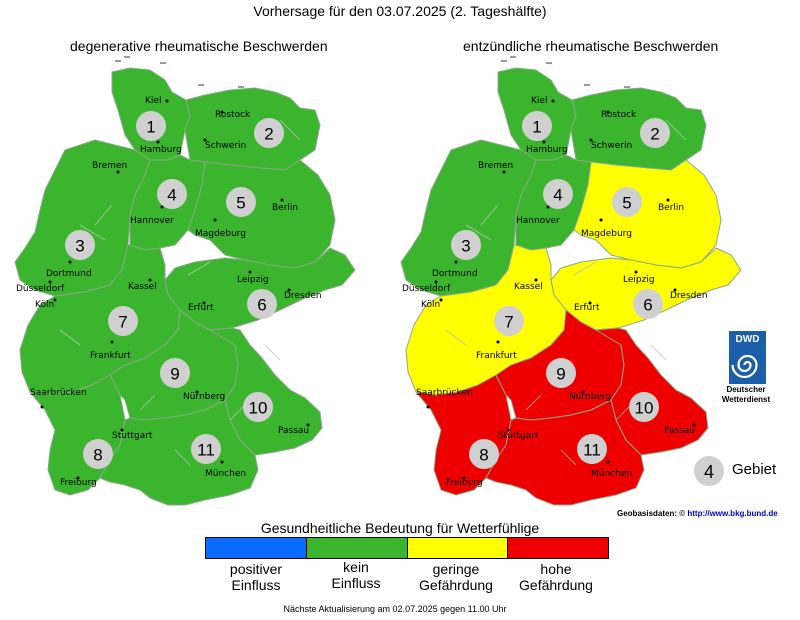  I want to click on dwd-caption: Deutscher Wetterdienst, so click(746, 395).